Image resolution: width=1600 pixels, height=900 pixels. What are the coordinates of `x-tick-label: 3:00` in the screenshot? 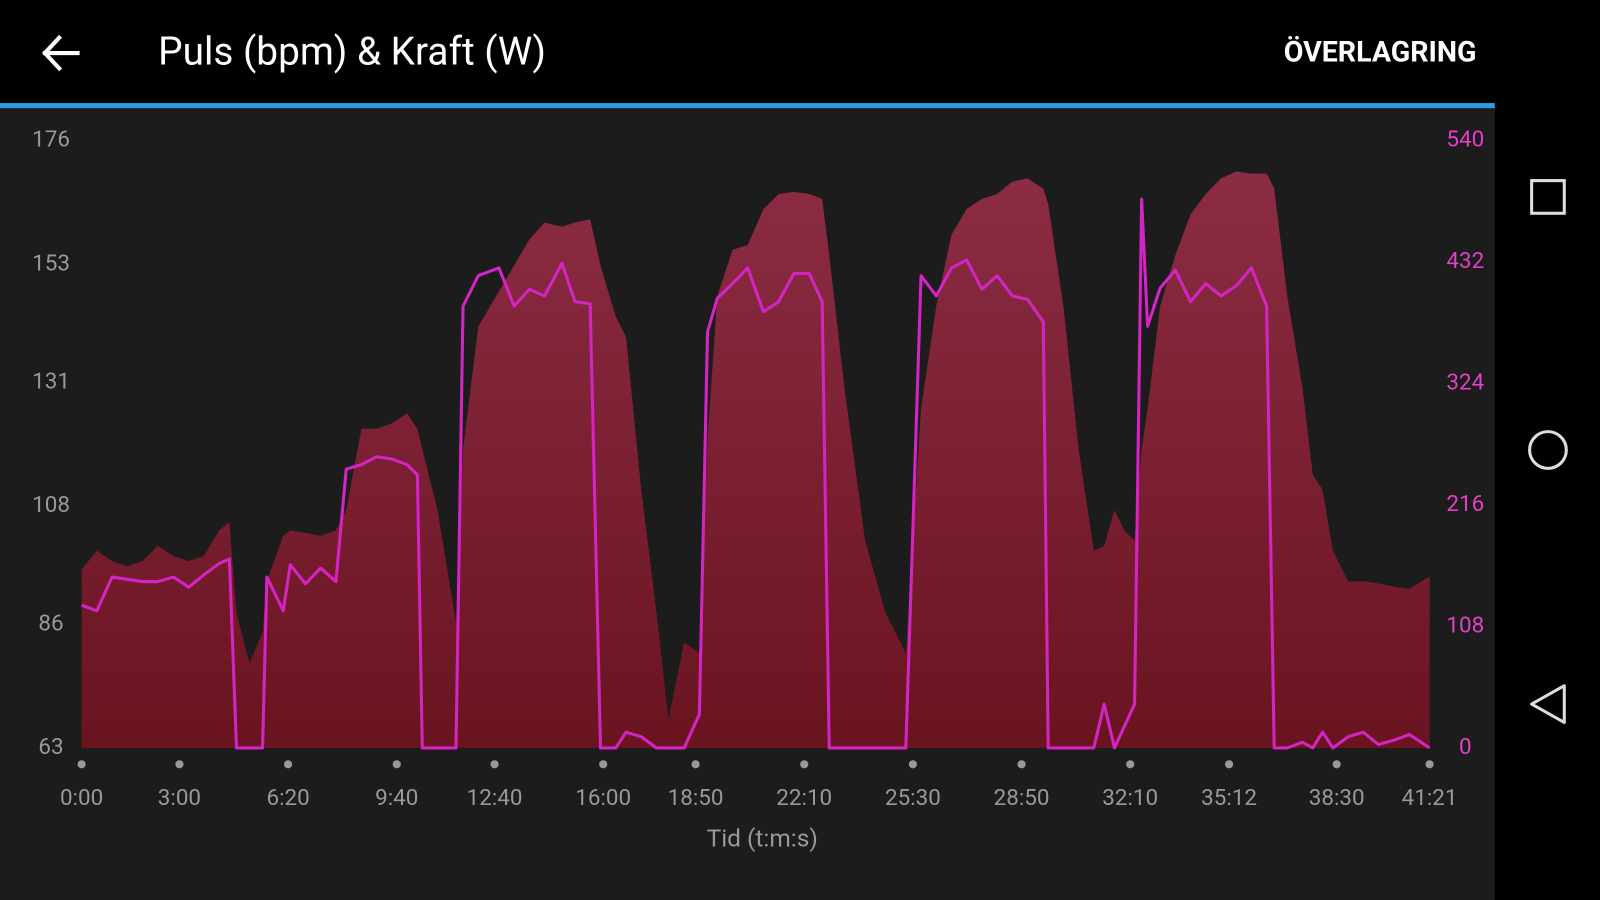 It's located at (179, 798).